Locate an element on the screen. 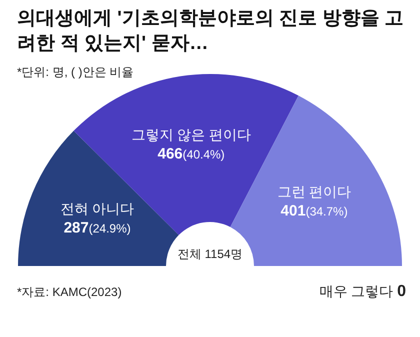  chart-subtitle: *단위: 명, ( )안은 비율 is located at coordinates (75, 72).